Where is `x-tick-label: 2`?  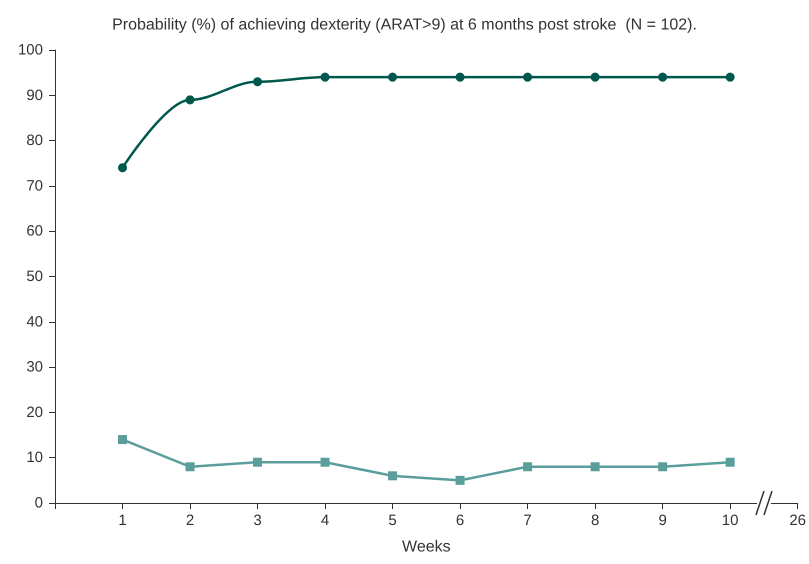
x-tick-label: 2 is located at coordinates (190, 520).